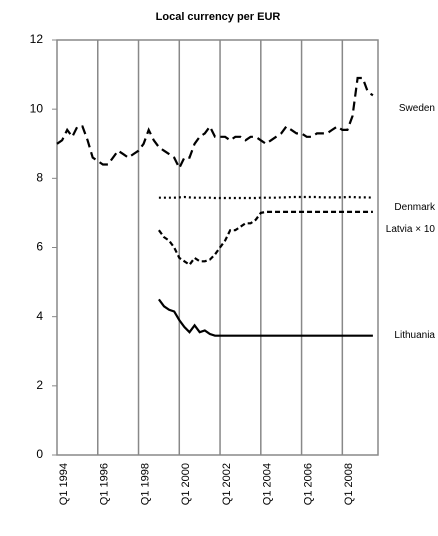  Describe the element at coordinates (39, 385) in the screenshot. I see `y-tick-label: 2` at that location.